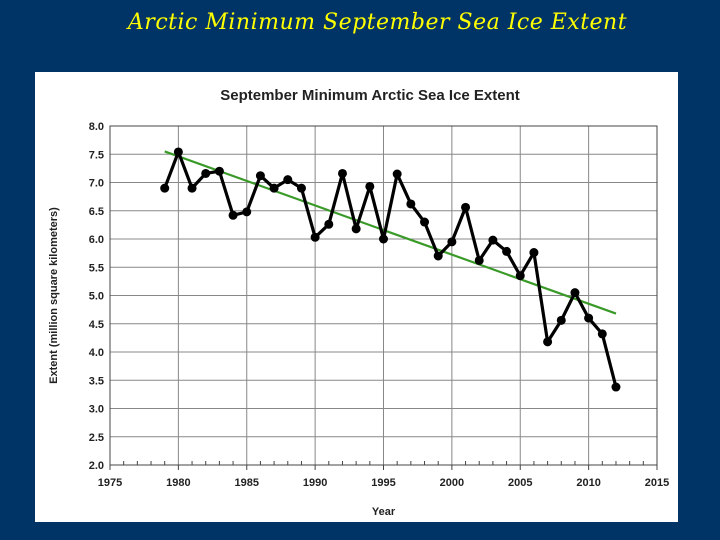  Describe the element at coordinates (247, 483) in the screenshot. I see `x-tick-label: 1985` at that location.